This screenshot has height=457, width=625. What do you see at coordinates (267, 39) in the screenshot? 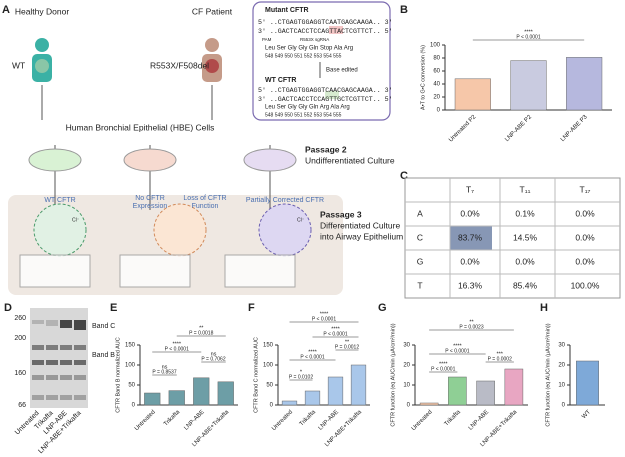
I see `label: PAM` at bounding box center [267, 39].